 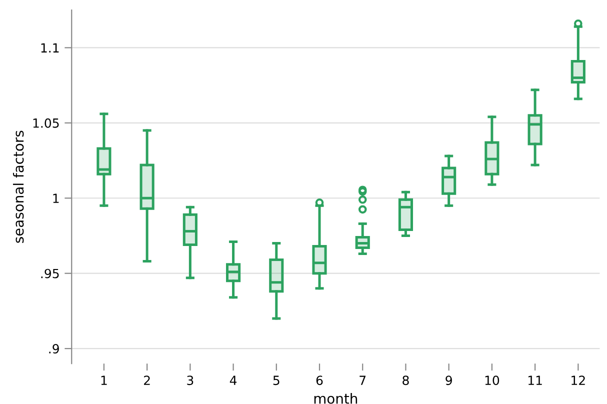 I want to click on x-tick-label: 7, so click(x=363, y=380).